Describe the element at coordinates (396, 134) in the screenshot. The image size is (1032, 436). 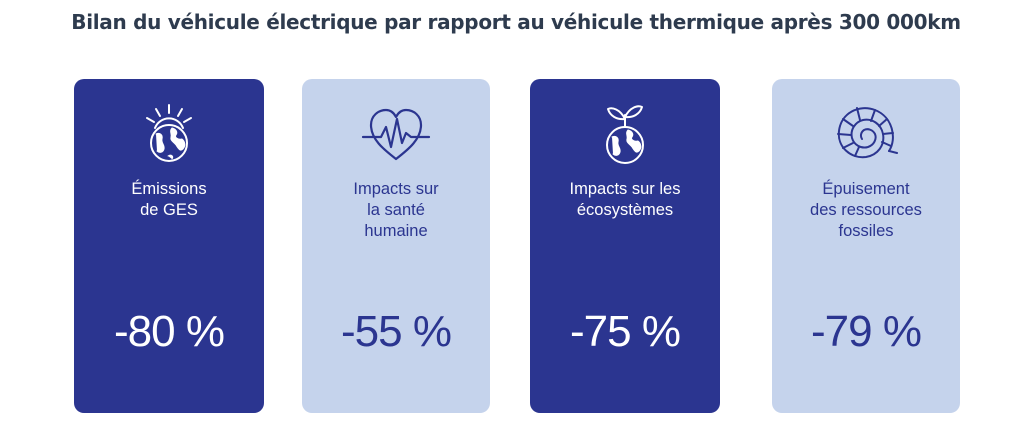
I see `heartbeat-icon` at that location.